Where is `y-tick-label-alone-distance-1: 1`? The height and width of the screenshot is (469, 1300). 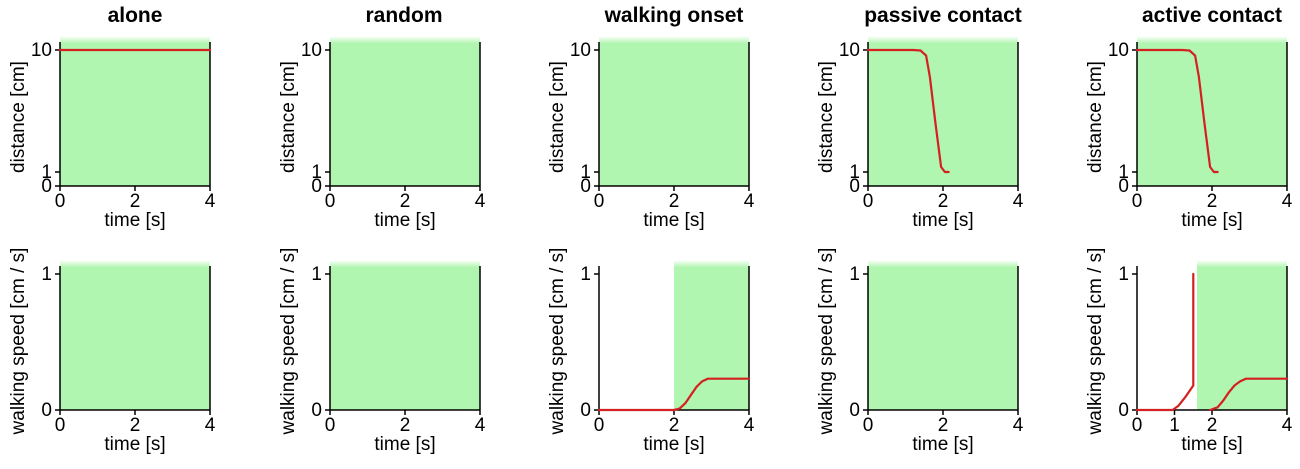 y-tick-label-alone-distance-1: 1 is located at coordinates (46, 172).